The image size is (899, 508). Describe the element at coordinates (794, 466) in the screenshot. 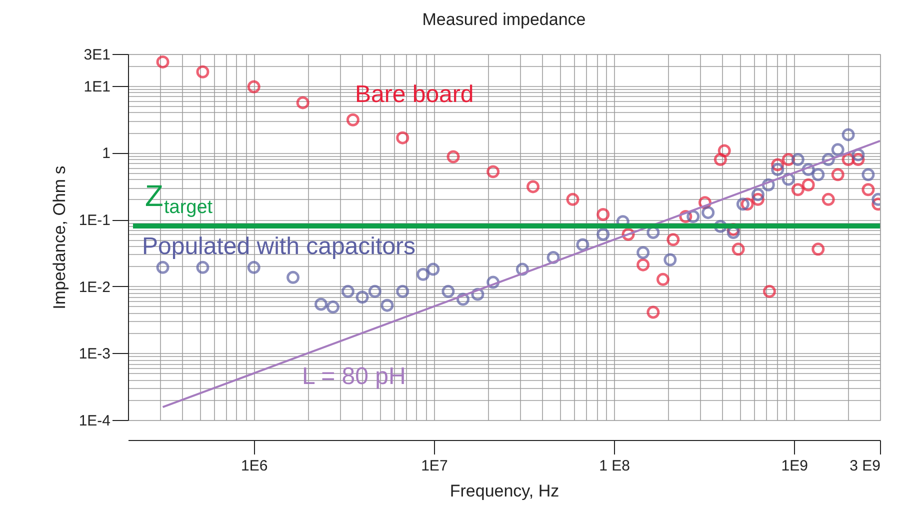

I see `x-tick-label: 1E9` at that location.